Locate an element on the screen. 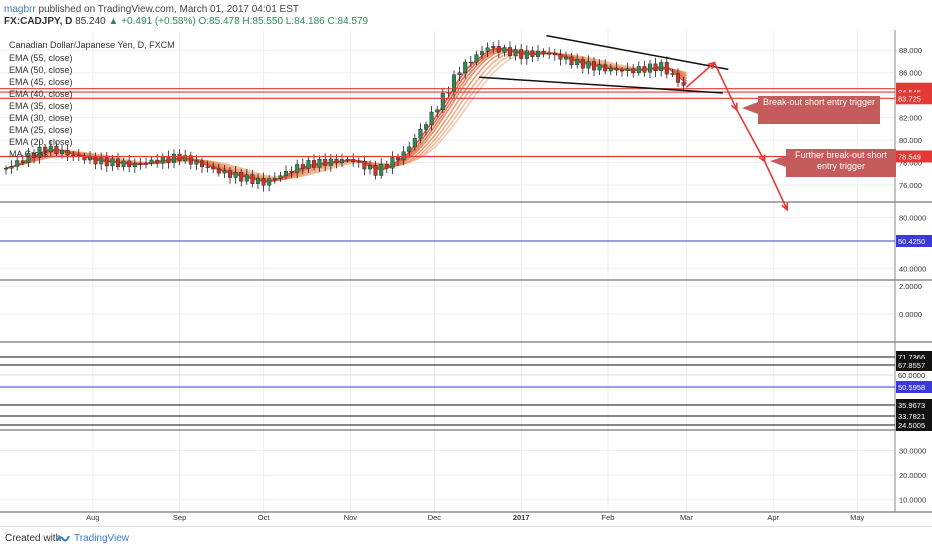 The image size is (932, 551). tradingview-logo-icon is located at coordinates (63, 538).